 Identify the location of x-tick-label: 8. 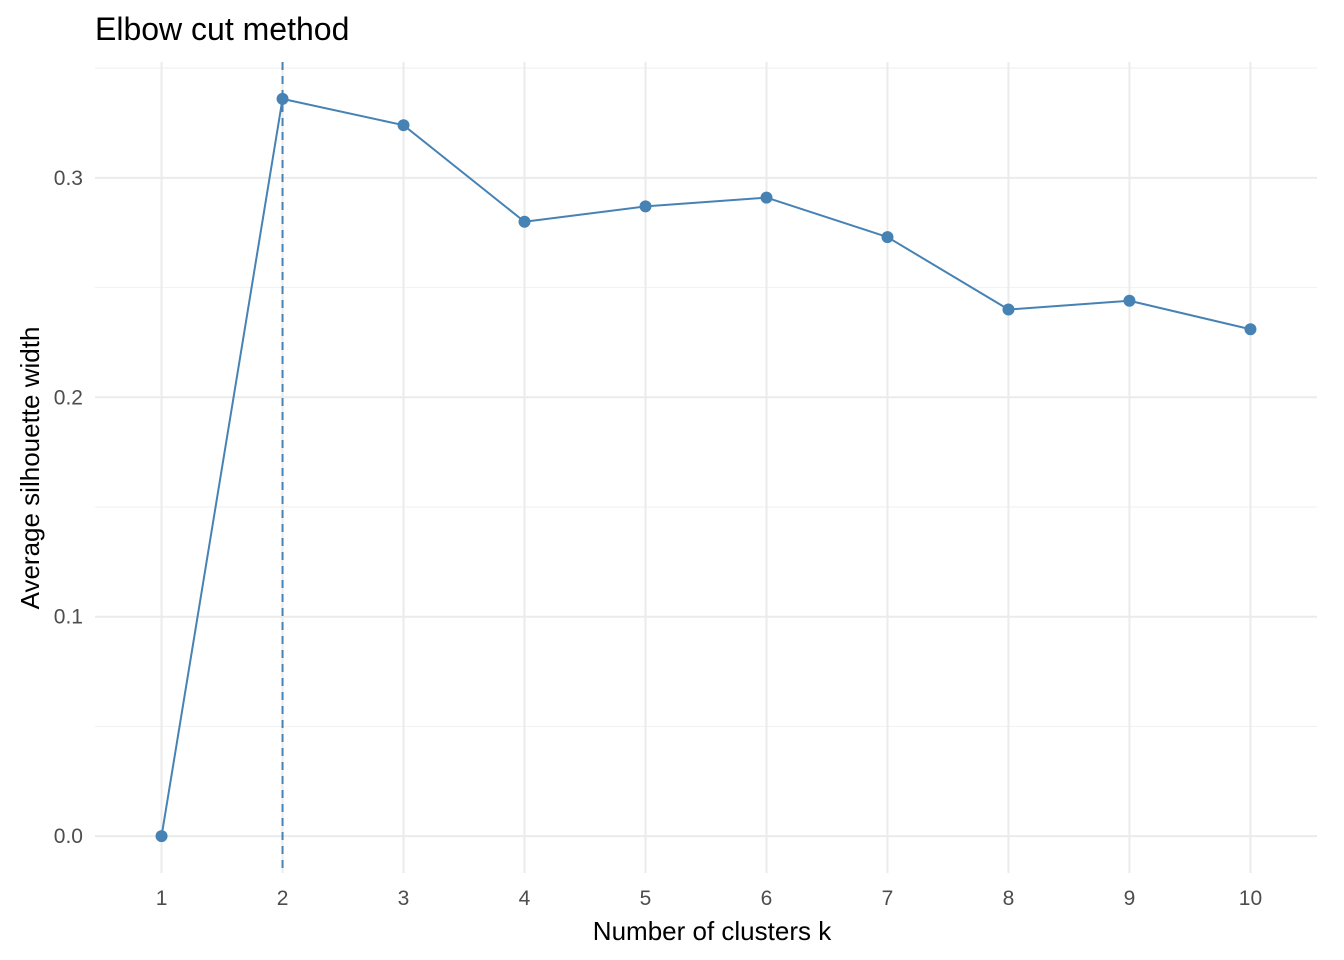
(1009, 898).